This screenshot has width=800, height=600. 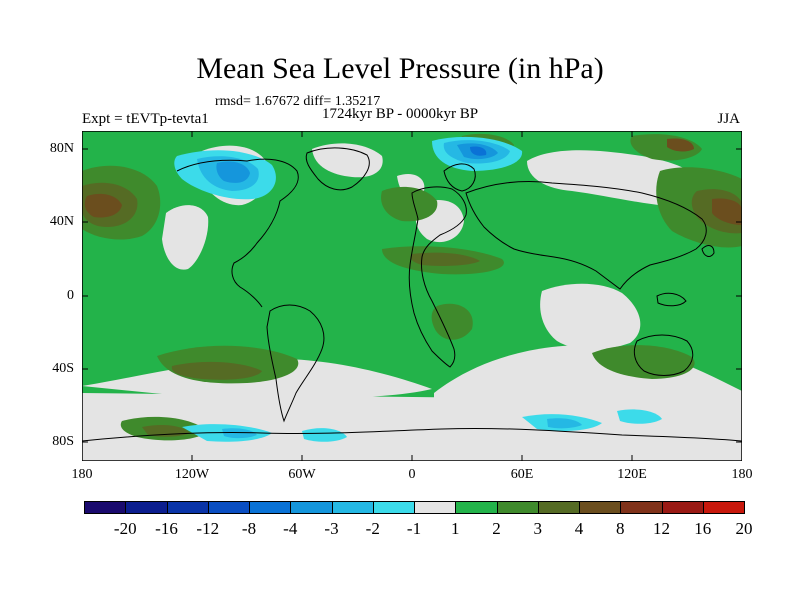 What do you see at coordinates (372, 528) in the screenshot?
I see `legend-label: -2` at bounding box center [372, 528].